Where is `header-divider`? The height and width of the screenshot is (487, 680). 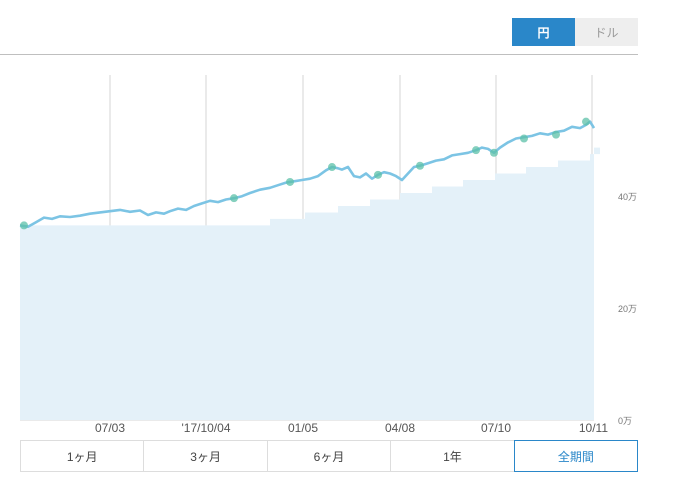 header-divider is located at coordinates (319, 54).